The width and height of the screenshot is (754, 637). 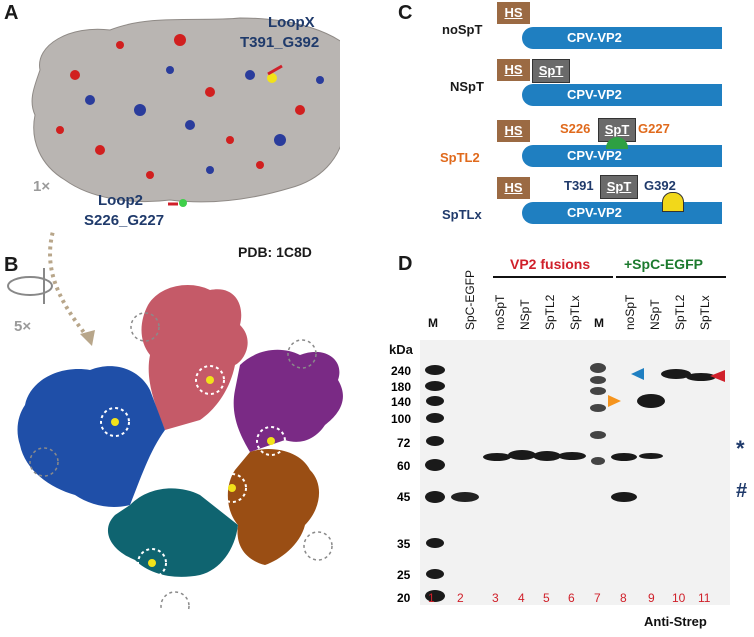 I want to click on group-spc-egfp: +SpC-EGFP, so click(x=663, y=264).